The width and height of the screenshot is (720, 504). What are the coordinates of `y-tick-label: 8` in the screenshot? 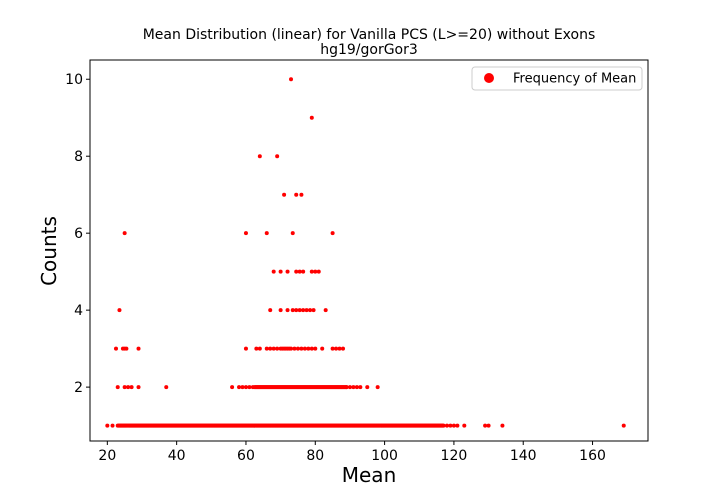 It's located at (78, 157).